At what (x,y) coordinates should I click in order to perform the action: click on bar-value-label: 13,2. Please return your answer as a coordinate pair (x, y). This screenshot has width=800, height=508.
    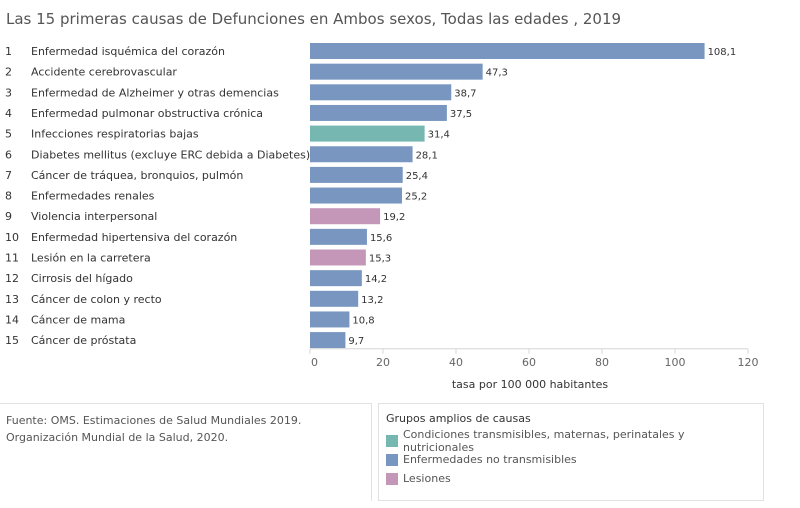
    Looking at the image, I should click on (372, 300).